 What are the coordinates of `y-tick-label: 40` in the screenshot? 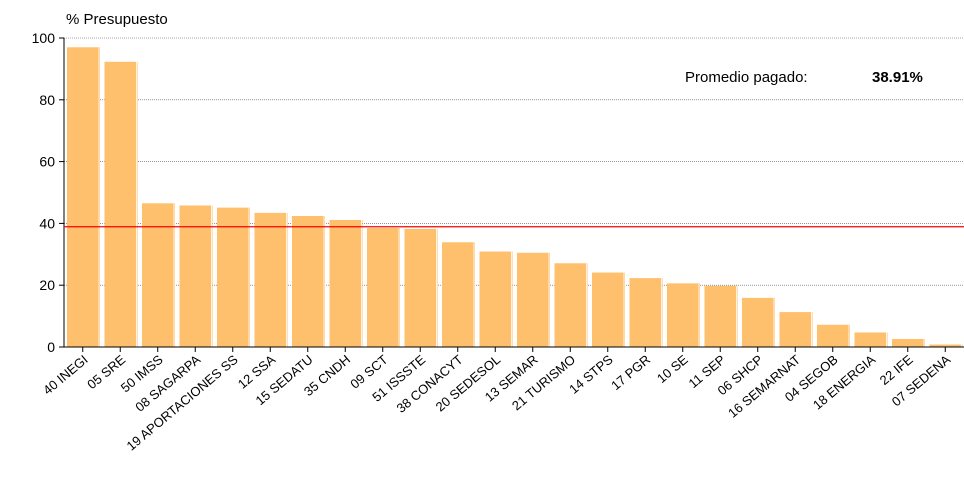 It's located at (47, 223).